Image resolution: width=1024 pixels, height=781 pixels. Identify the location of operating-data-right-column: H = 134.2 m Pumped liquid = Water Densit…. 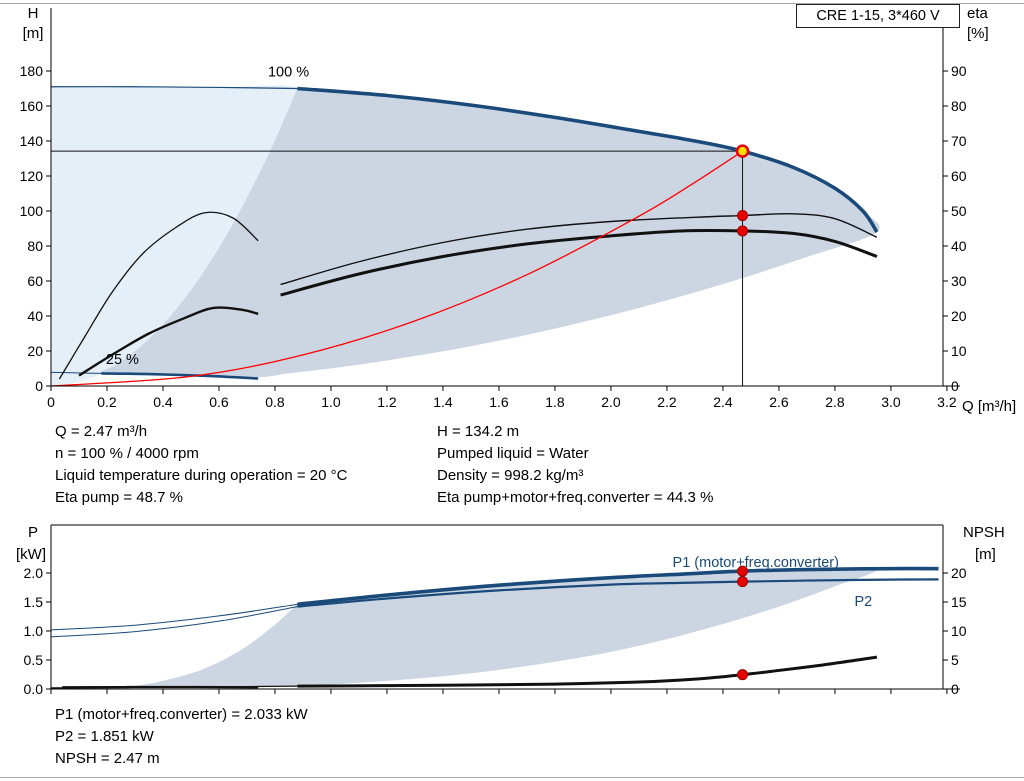
(575, 465).